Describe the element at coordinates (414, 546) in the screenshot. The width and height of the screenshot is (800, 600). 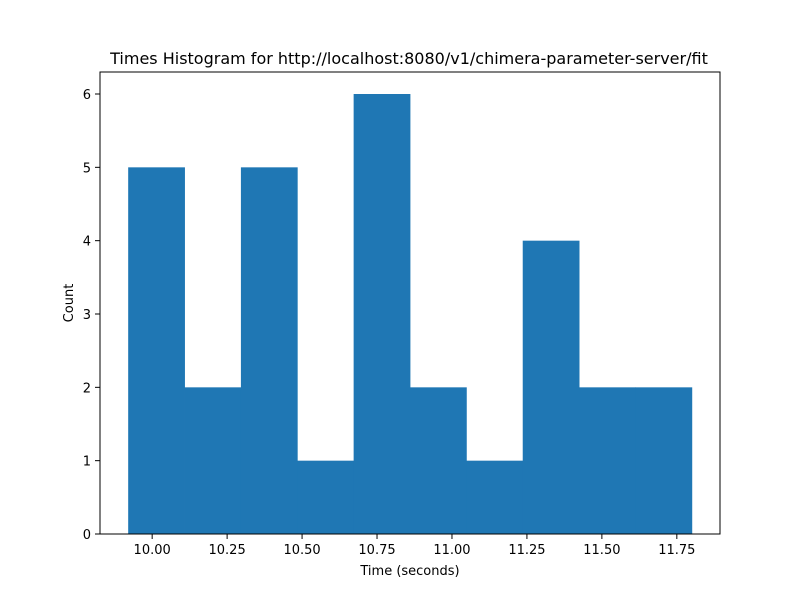
I see `x-axis-ticks: 10.00 10.25 10.50 10.75 11.00 11.25 11.50 11.75` at that location.